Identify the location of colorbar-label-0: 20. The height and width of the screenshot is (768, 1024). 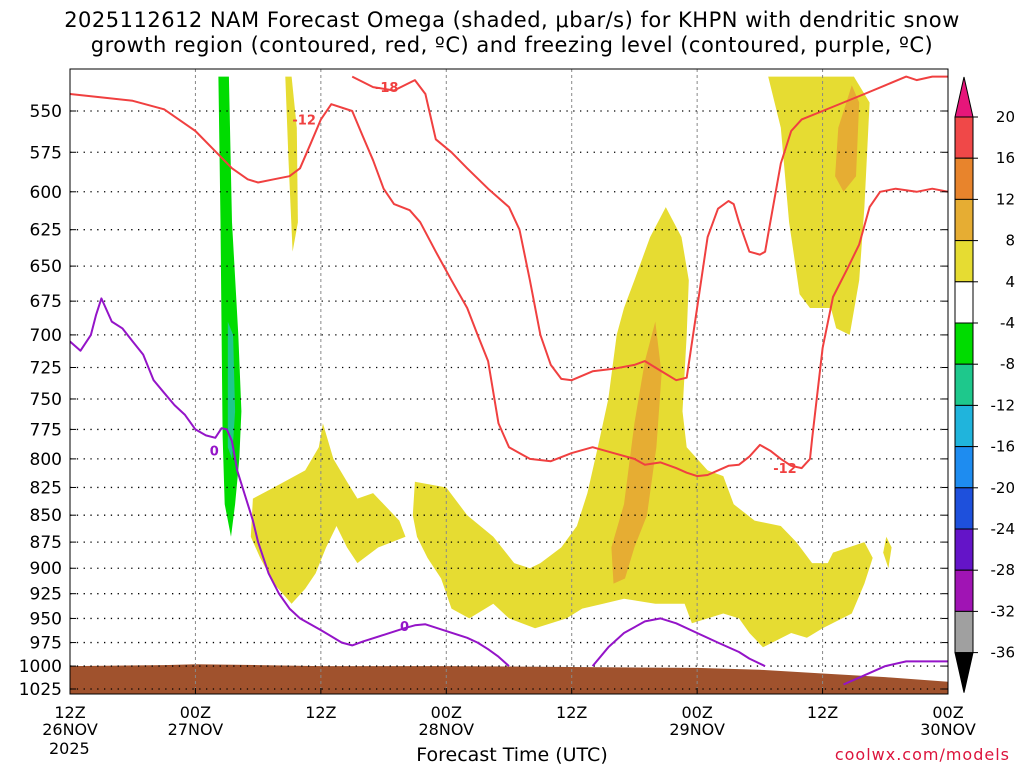
(1005, 117).